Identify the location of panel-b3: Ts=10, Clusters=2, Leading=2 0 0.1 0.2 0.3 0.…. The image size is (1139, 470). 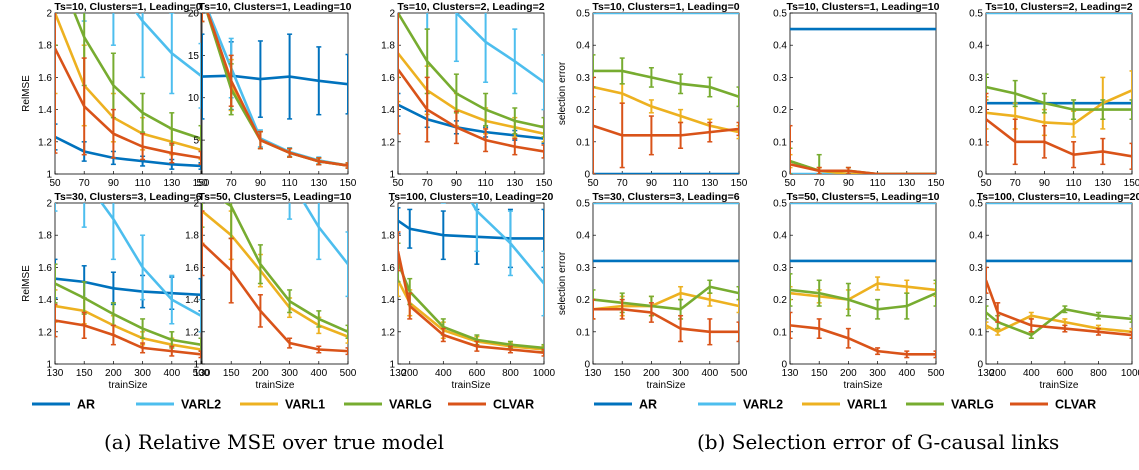
(1054, 95).